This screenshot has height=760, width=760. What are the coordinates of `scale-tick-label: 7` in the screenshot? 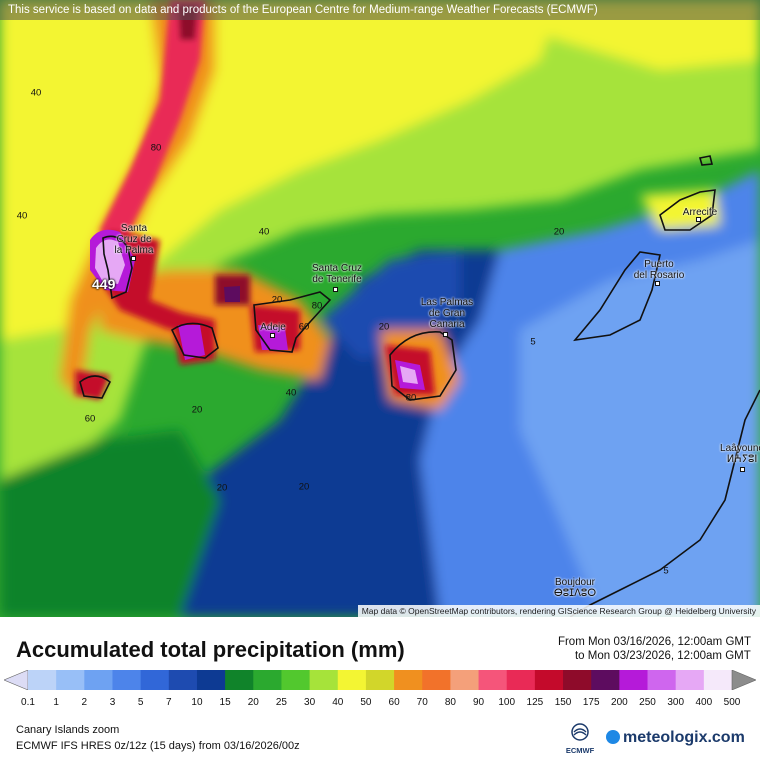 It's located at (169, 702).